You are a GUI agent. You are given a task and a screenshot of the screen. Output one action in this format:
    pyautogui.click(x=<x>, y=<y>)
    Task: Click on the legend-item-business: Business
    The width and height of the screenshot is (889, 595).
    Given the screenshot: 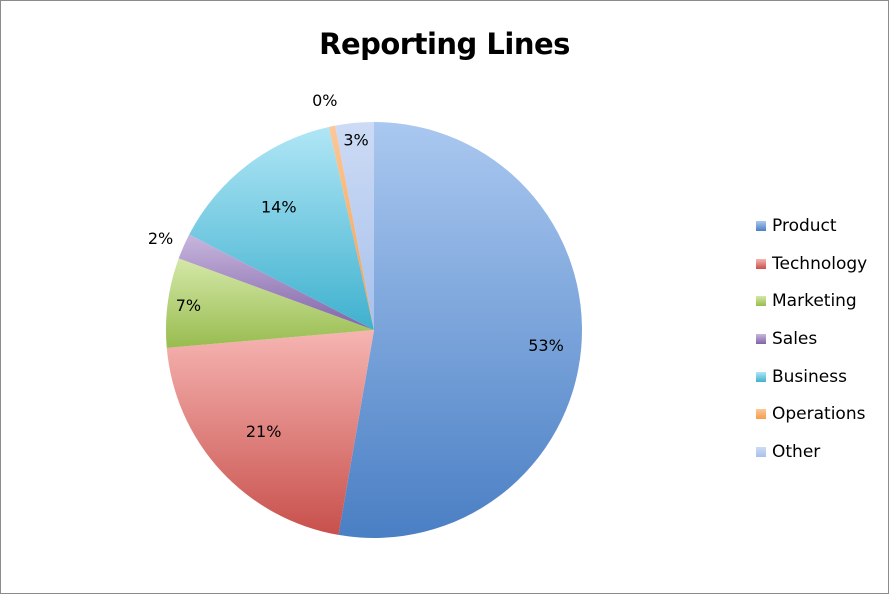 What is the action you would take?
    pyautogui.click(x=811, y=377)
    